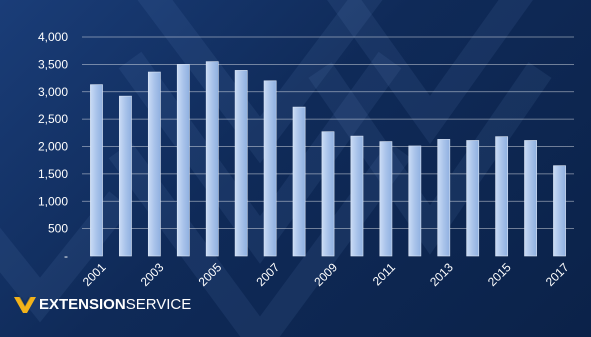 Image resolution: width=591 pixels, height=337 pixels. I want to click on wv-logo-icon, so click(25, 304).